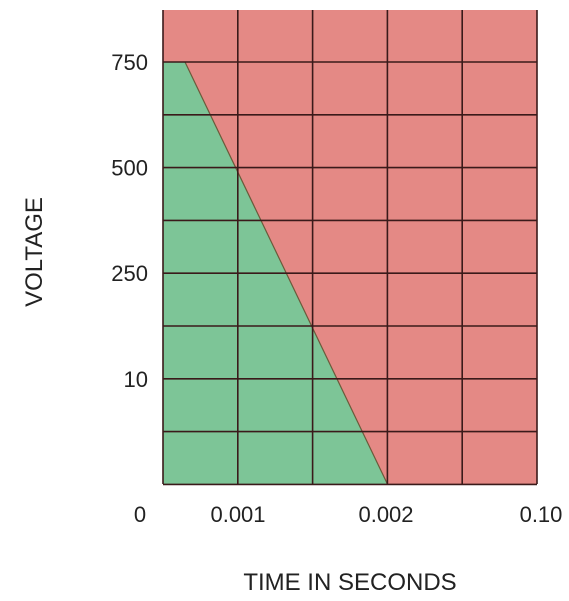  What do you see at coordinates (129, 273) in the screenshot?
I see `y-tick-label: 250` at bounding box center [129, 273].